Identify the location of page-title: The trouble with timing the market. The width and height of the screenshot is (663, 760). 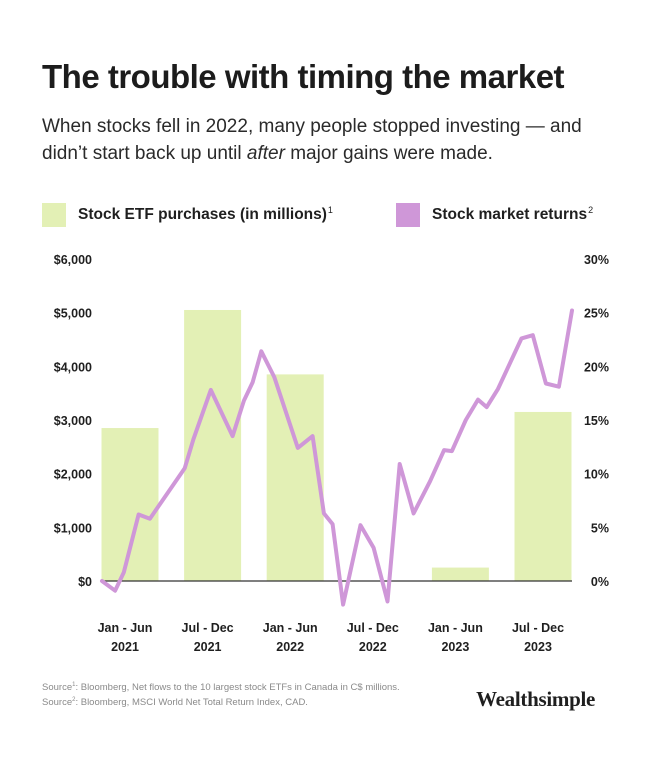
(303, 76).